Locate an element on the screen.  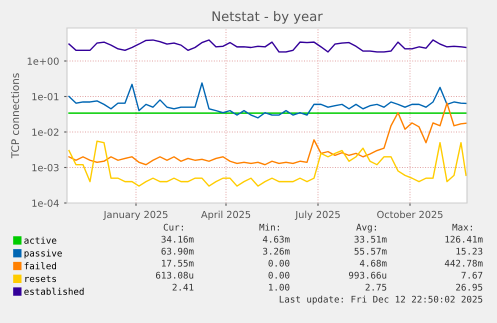
y-axis-title: TCP connections is located at coordinates (15, 115).